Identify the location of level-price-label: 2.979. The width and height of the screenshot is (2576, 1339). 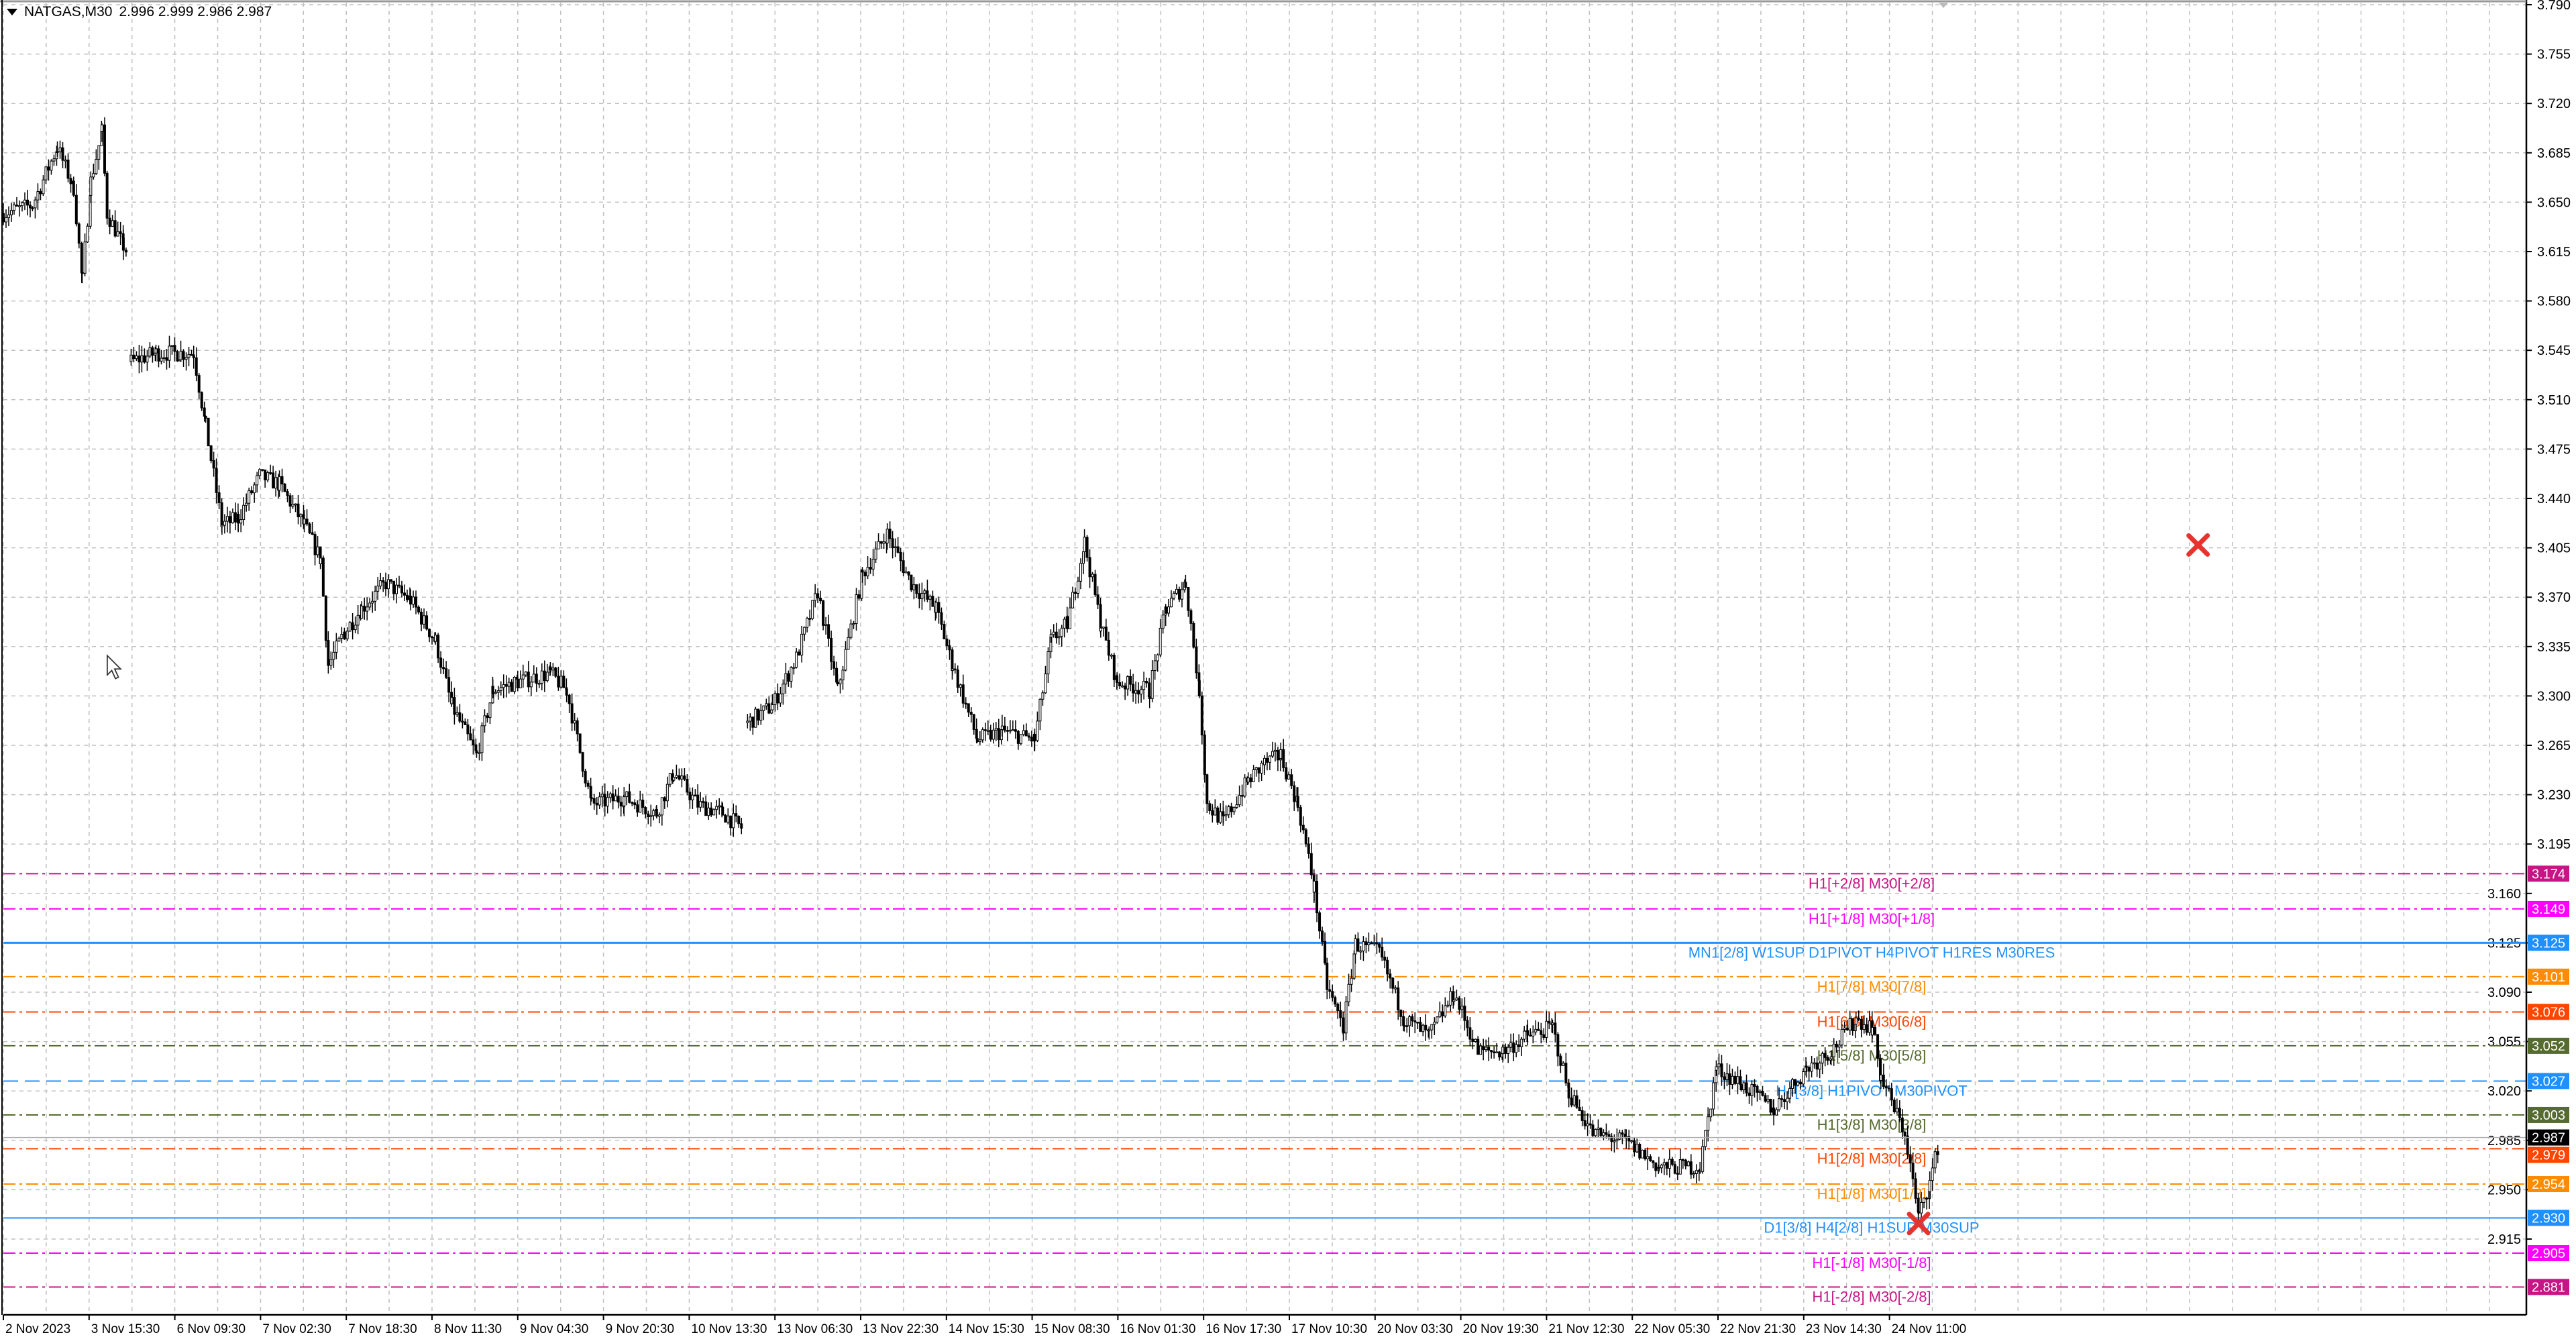
(2548, 1155).